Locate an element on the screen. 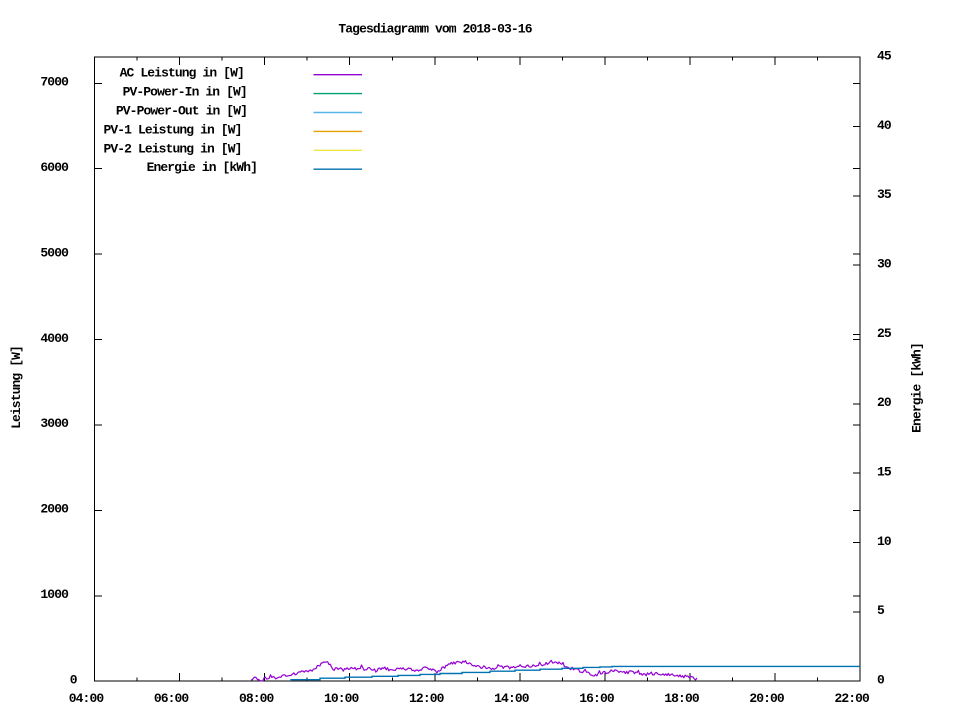 This screenshot has width=960, height=720. svg-text: 06:00 is located at coordinates (172, 698).